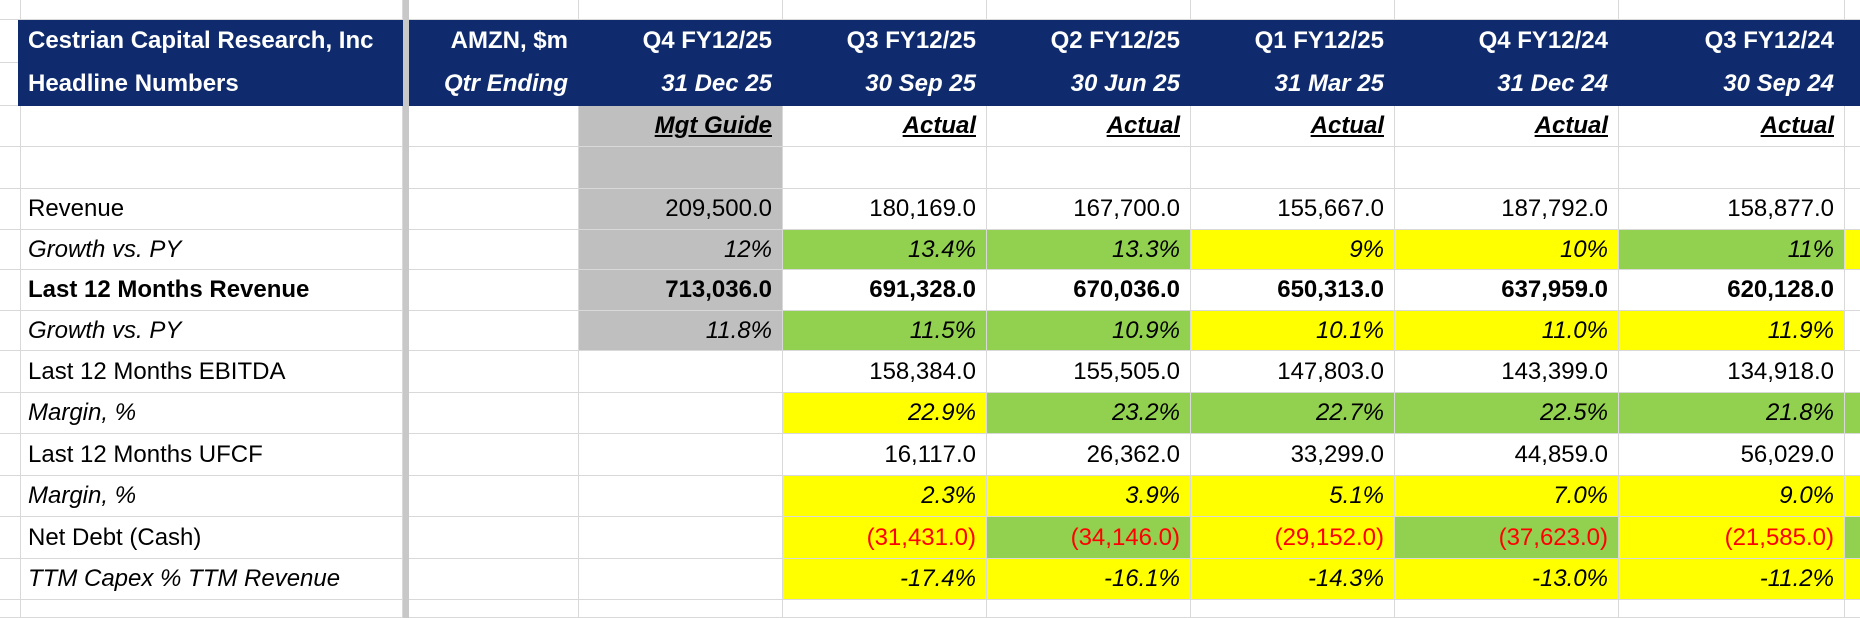 Image resolution: width=1860 pixels, height=618 pixels. What do you see at coordinates (681, 290) in the screenshot?
I see `value-cell: 713,036.0` at bounding box center [681, 290].